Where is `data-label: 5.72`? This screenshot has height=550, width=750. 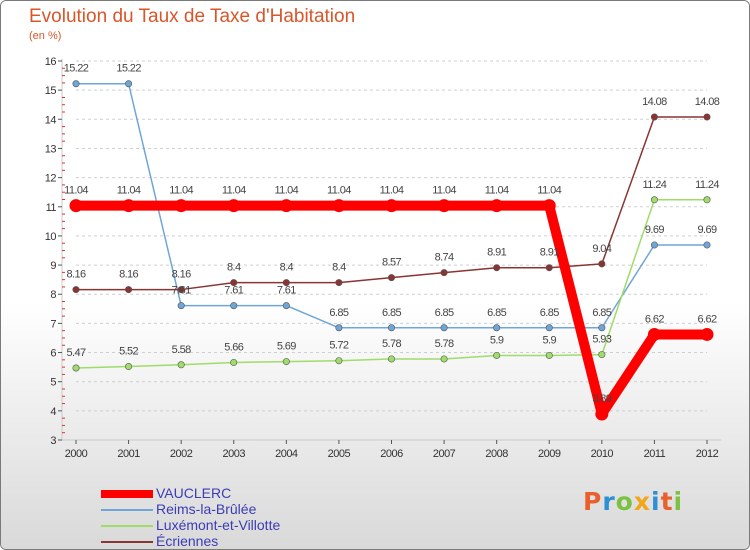
data-label: 5.72 is located at coordinates (338, 346).